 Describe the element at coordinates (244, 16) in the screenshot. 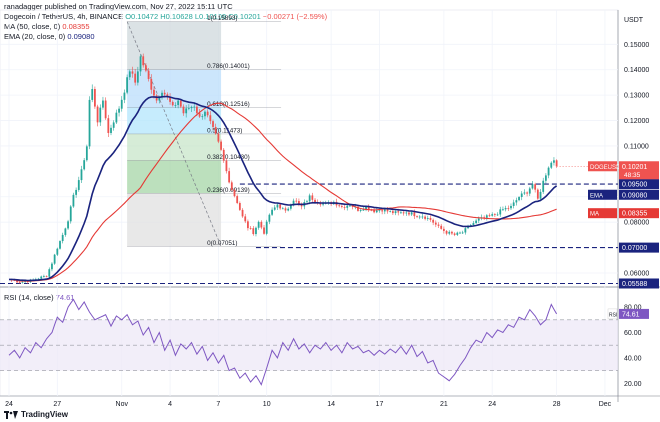

I see `ohlc-close: C0.10201` at that location.